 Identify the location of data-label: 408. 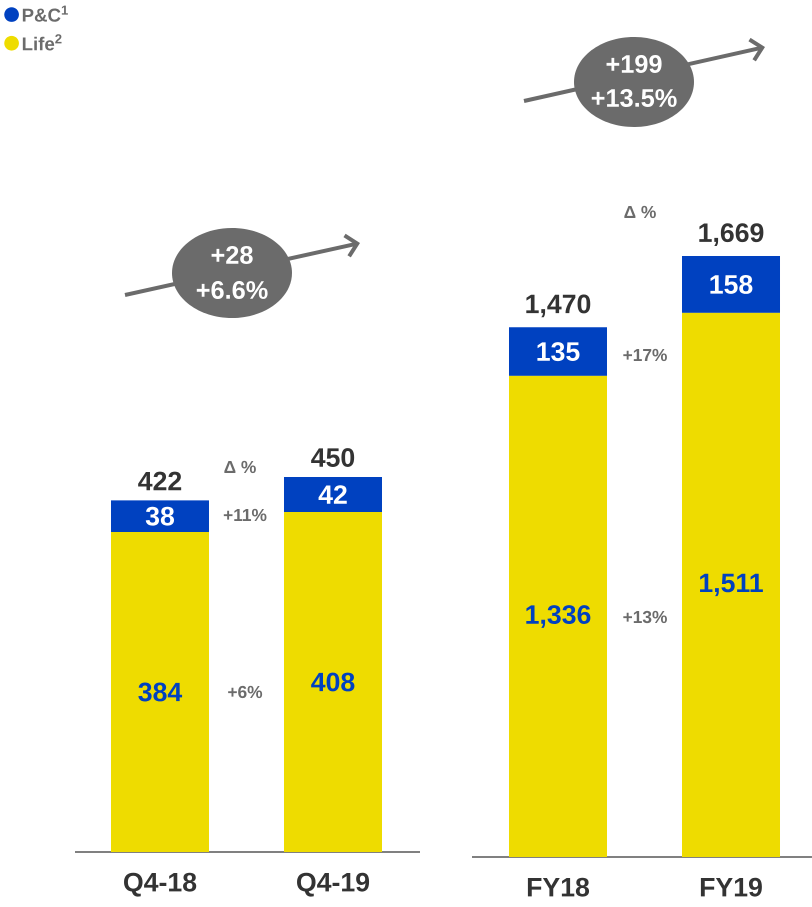
(332, 682).